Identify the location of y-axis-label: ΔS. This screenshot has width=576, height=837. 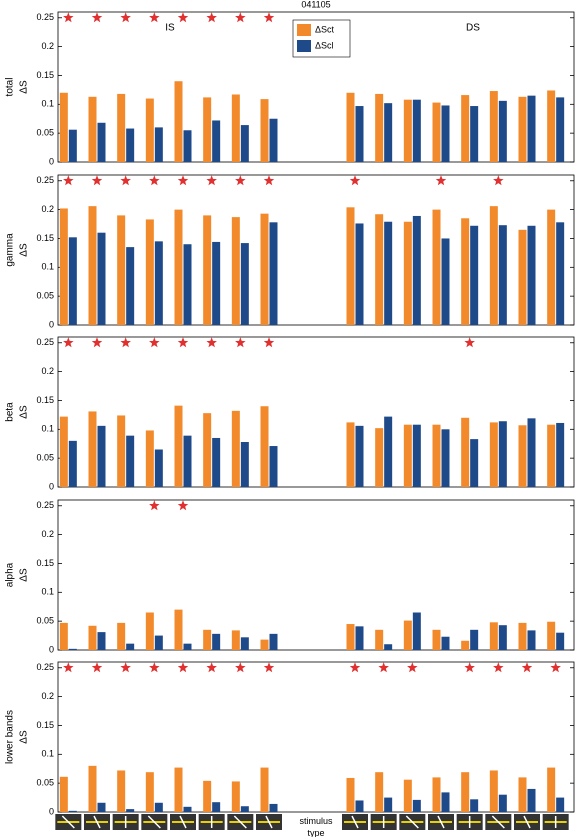
(24, 250).